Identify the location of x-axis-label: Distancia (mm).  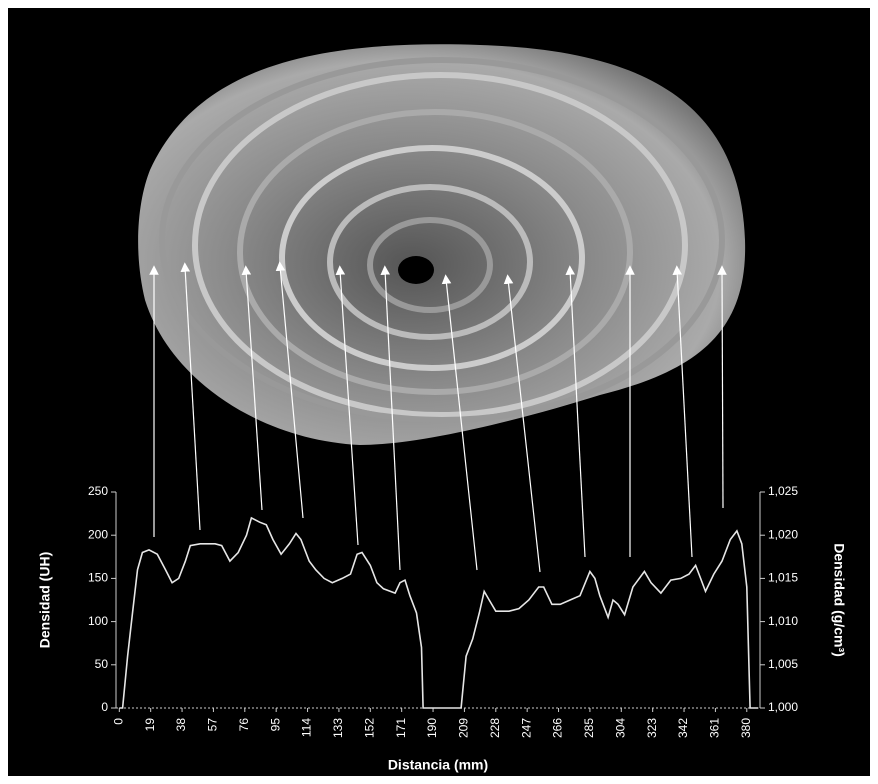
(438, 765).